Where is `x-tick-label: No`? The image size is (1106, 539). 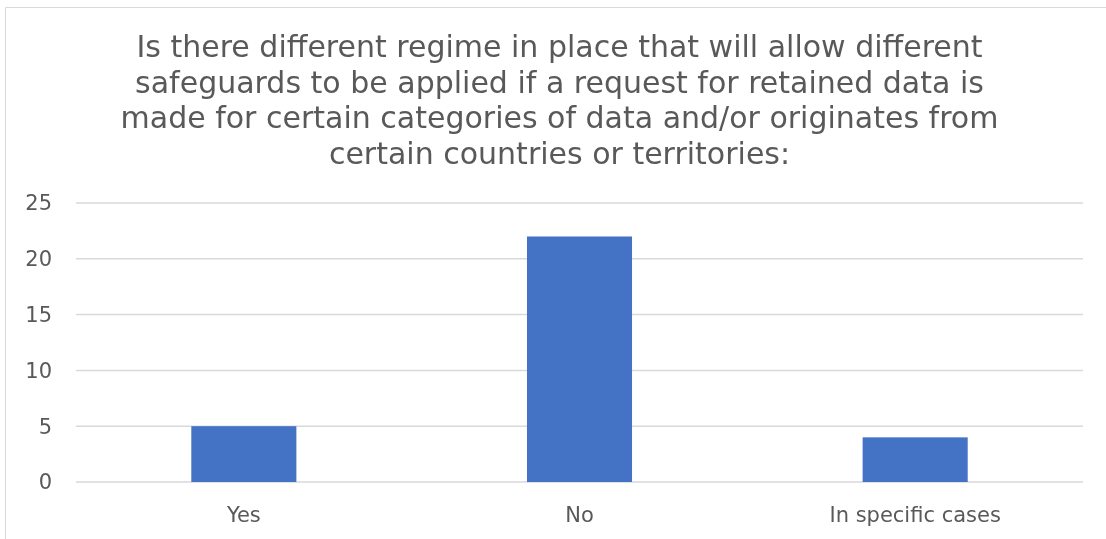
x-tick-label: No is located at coordinates (579, 515).